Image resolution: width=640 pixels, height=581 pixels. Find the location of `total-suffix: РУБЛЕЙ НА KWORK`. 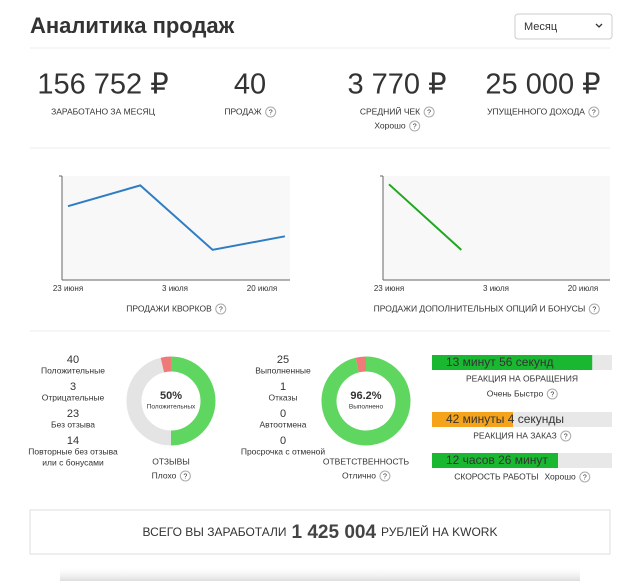

total-suffix: РУБЛЕЙ НА KWORK is located at coordinates (439, 531).